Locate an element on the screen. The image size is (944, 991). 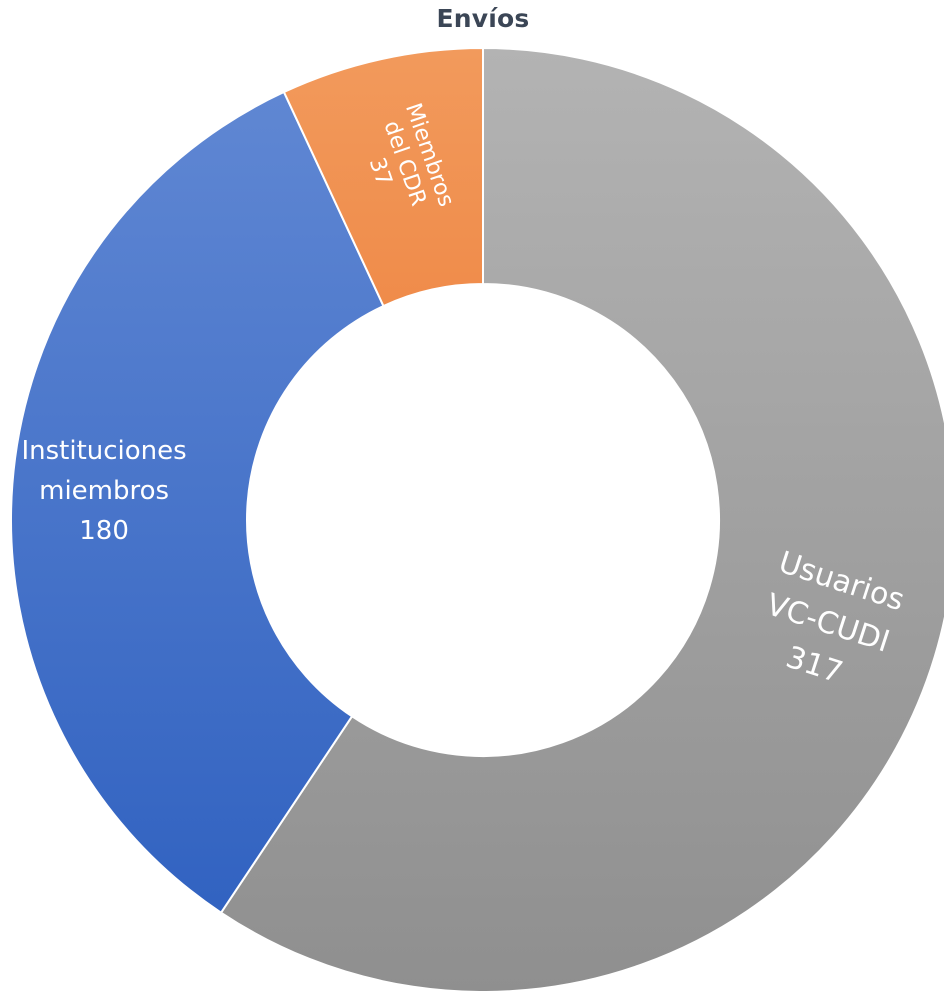
chart-title: Envíos is located at coordinates (483, 18).